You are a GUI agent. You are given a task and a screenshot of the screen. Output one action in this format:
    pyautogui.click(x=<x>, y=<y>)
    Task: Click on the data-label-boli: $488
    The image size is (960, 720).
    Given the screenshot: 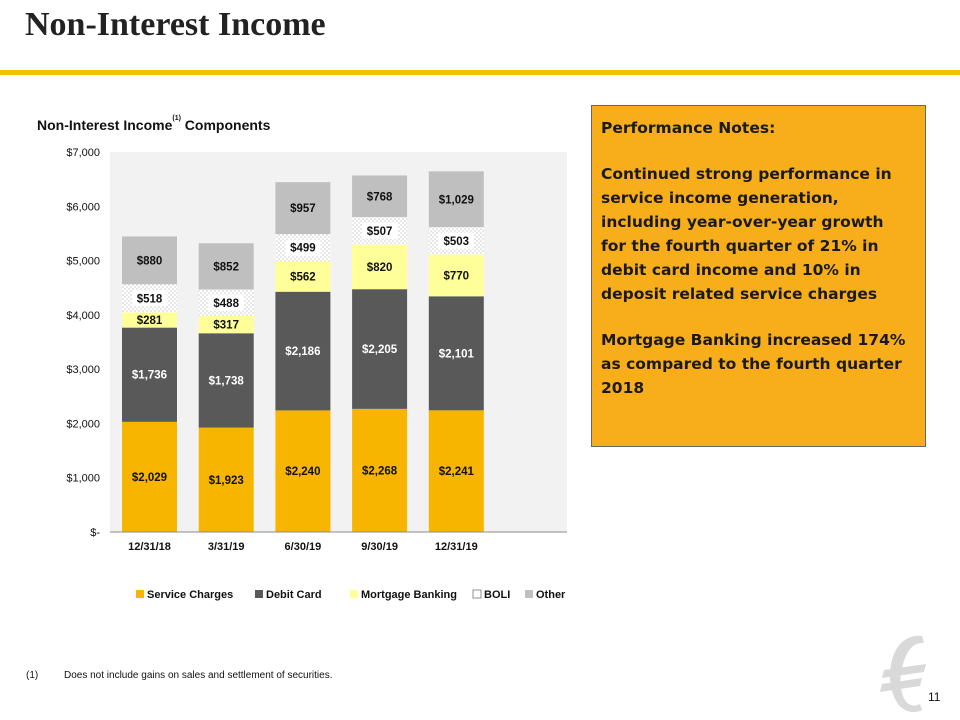 What is the action you would take?
    pyautogui.click(x=226, y=304)
    